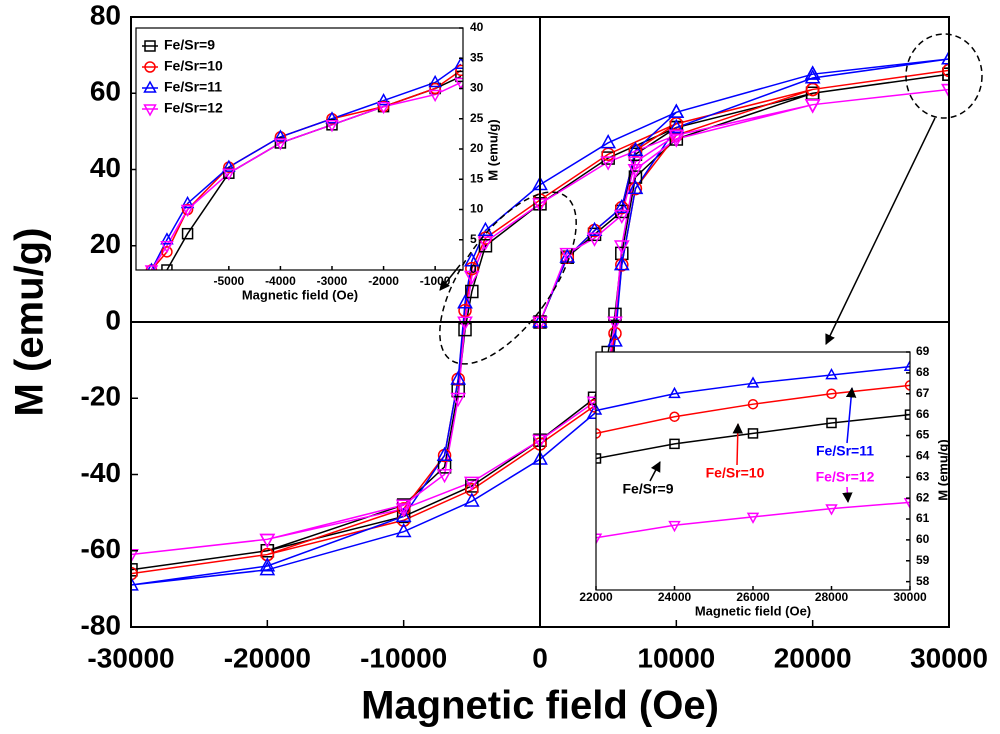 The height and width of the screenshot is (734, 1000). Describe the element at coordinates (477, 57) in the screenshot. I see `y-tick-label: 35` at that location.